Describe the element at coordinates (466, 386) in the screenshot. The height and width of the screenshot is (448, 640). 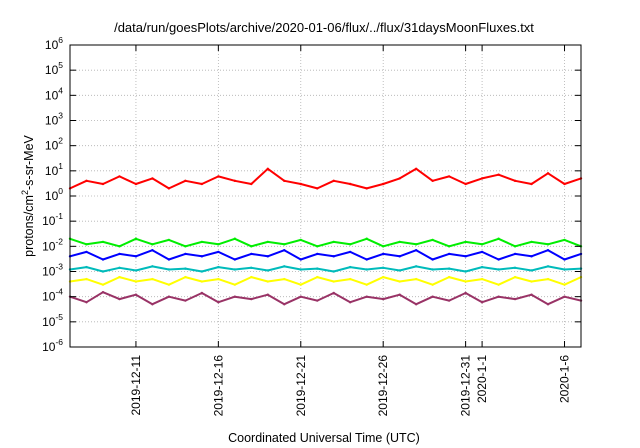
I see `x-tick-label: 2019-12-31` at that location.